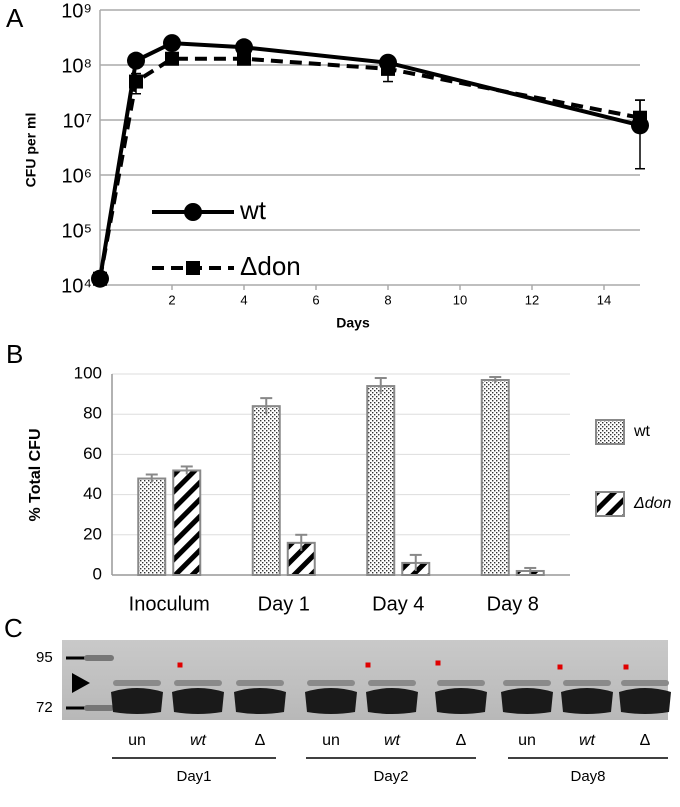 The height and width of the screenshot is (807, 680). I want to click on y-tick-label: 0, so click(97, 573).